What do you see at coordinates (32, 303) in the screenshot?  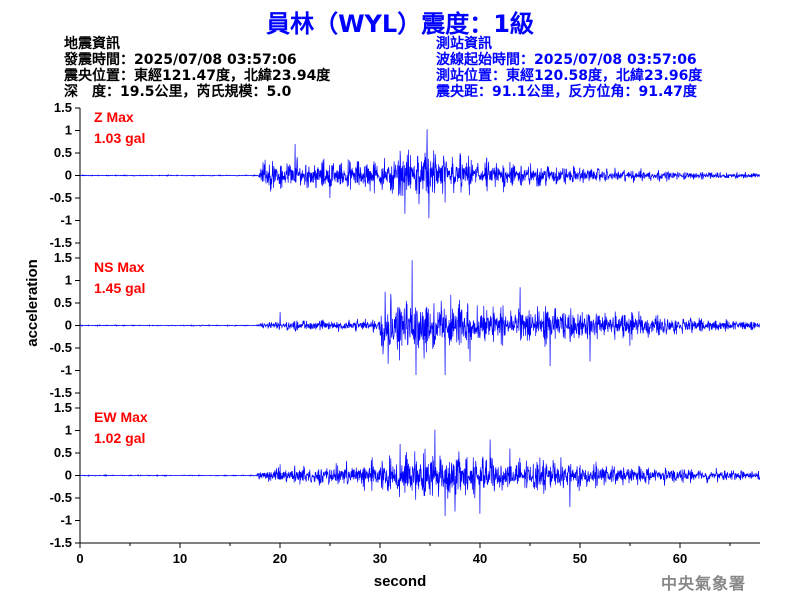 I see `y-axis-title: acceleration` at bounding box center [32, 303].